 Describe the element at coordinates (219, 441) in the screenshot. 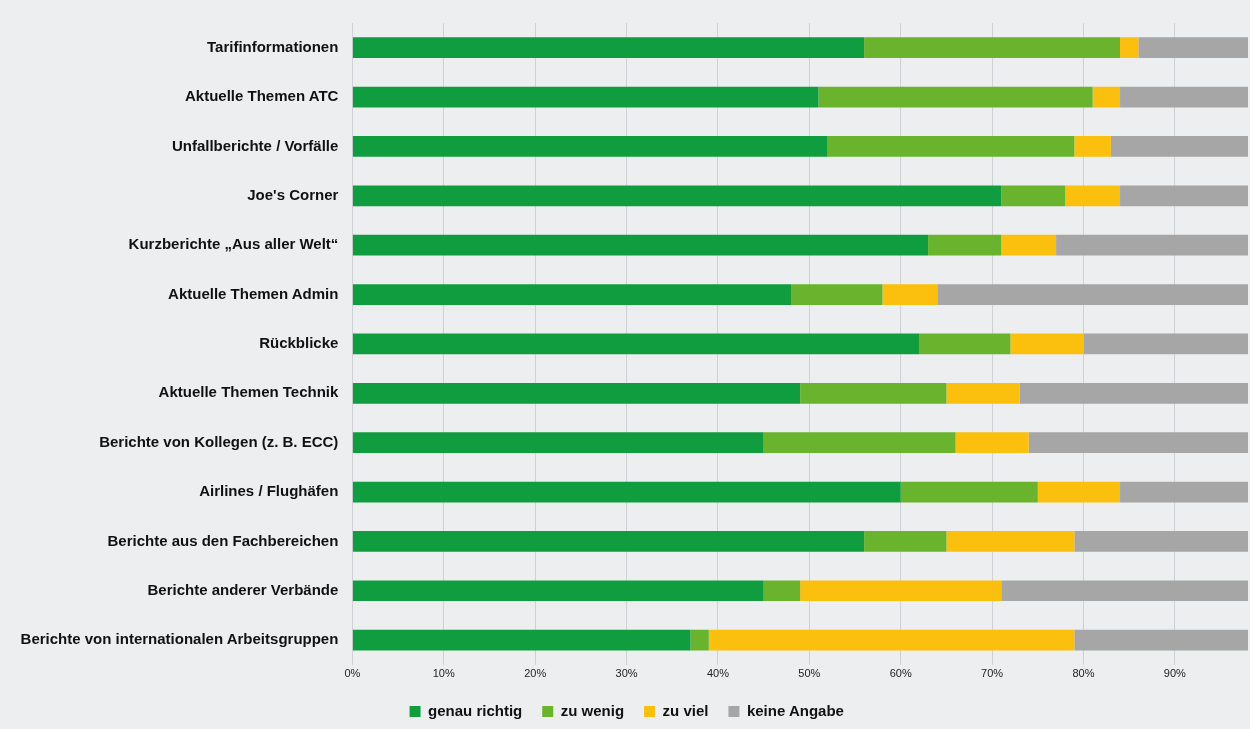

I see `y-tick-label: Berichte von Kollegen (z. B. ECC)` at that location.